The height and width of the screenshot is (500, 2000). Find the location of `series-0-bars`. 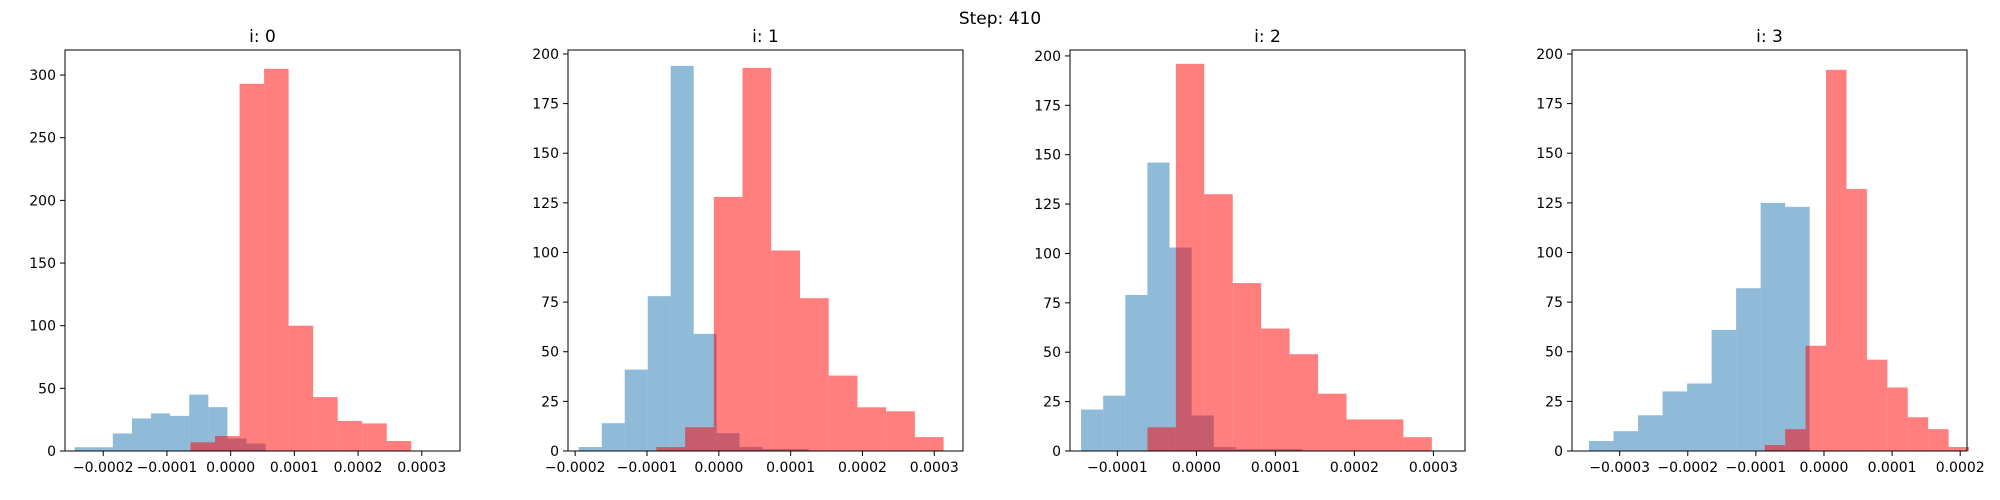

series-0-bars is located at coordinates (1699, 326).